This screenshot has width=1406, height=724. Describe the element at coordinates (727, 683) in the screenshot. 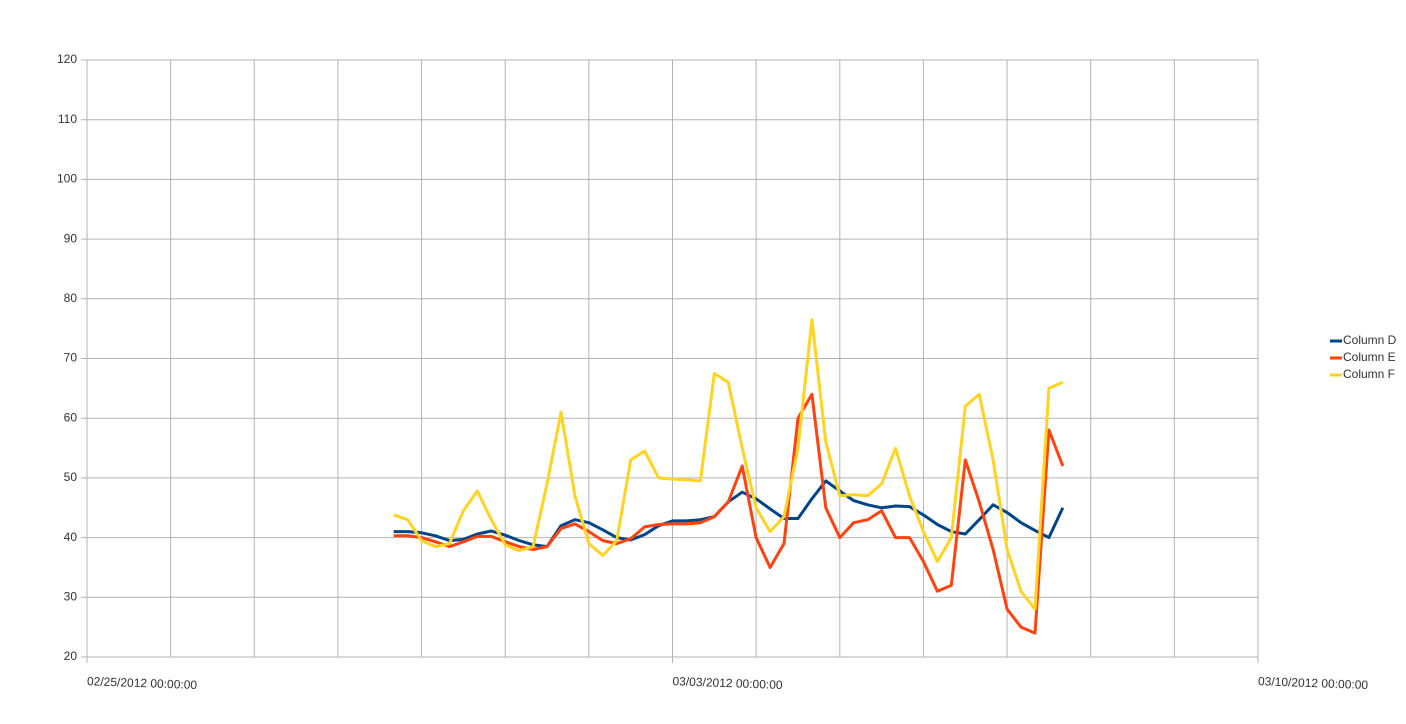

I see `x-tick-label: 03/03/2012 00:00:00` at that location.